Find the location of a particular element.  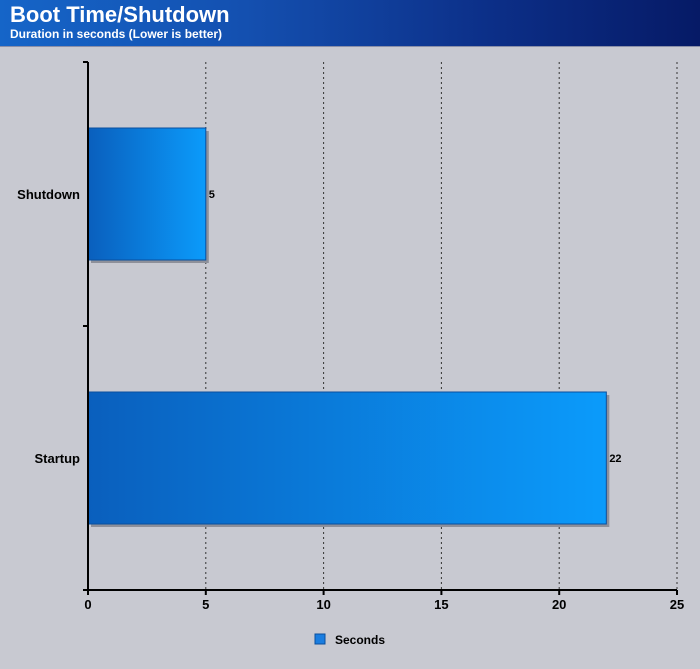

x-tick-label-25: 25 is located at coordinates (677, 604).